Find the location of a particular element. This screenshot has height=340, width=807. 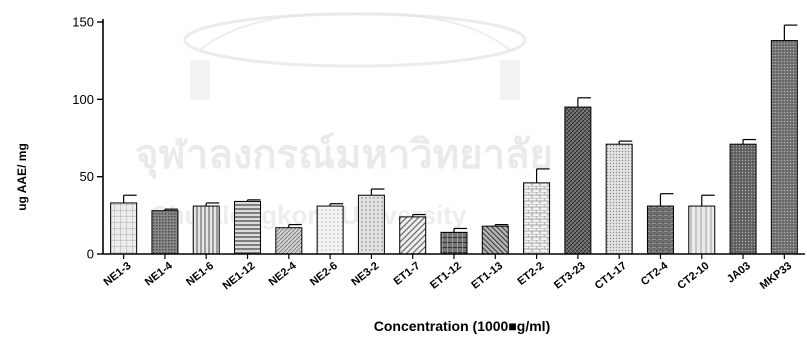

x-tick-label: NE1-4 is located at coordinates (159, 273).